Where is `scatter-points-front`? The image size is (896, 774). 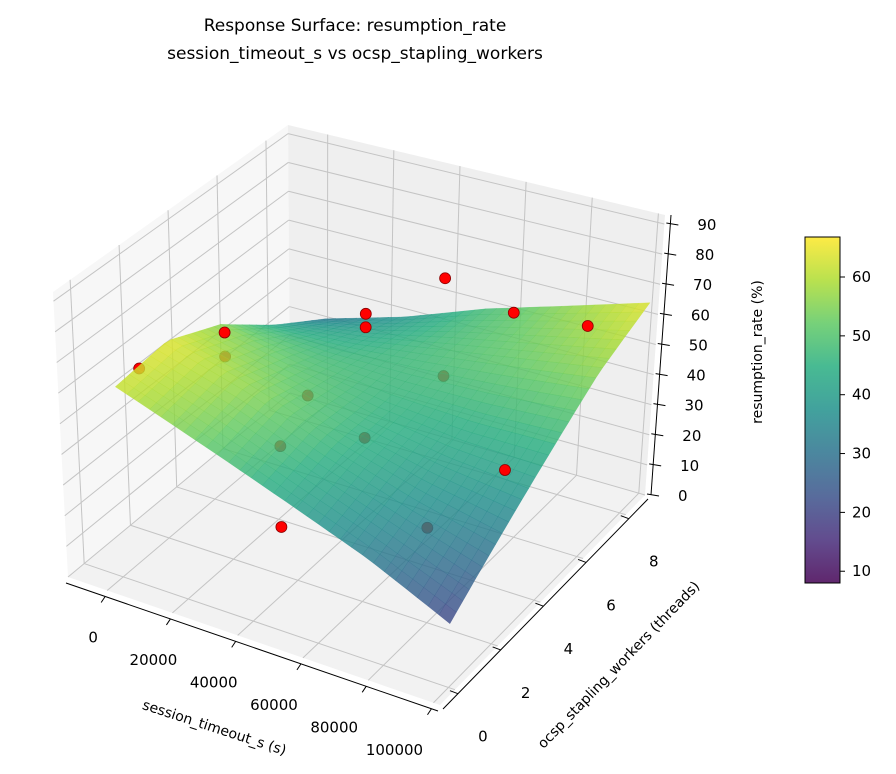 scatter-points-front is located at coordinates (406, 402).